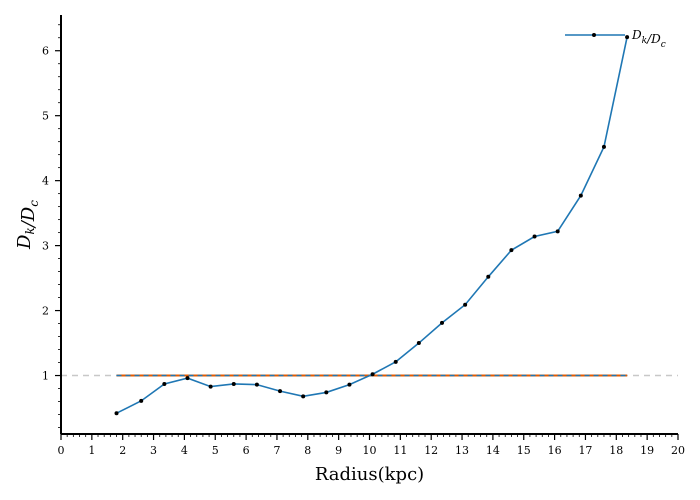 Image resolution: width=700 pixels, height=500 pixels. Describe the element at coordinates (215, 450) in the screenshot. I see `x-tick-label: 5` at that location.